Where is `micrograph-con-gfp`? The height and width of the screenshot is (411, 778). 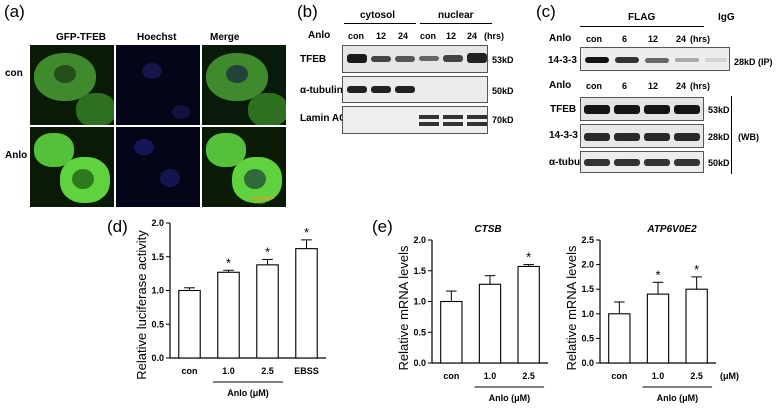 micrograph-con-gfp is located at coordinates (72, 85).